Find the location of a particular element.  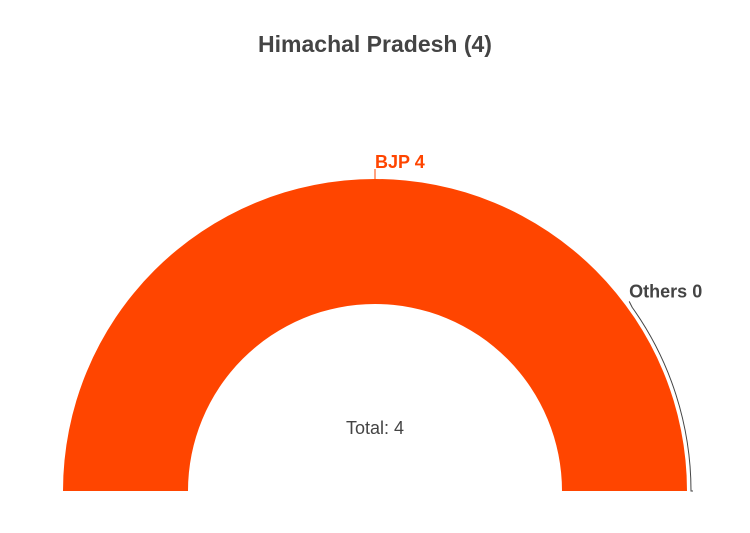

slice-label-others: Others 0 is located at coordinates (665, 291).